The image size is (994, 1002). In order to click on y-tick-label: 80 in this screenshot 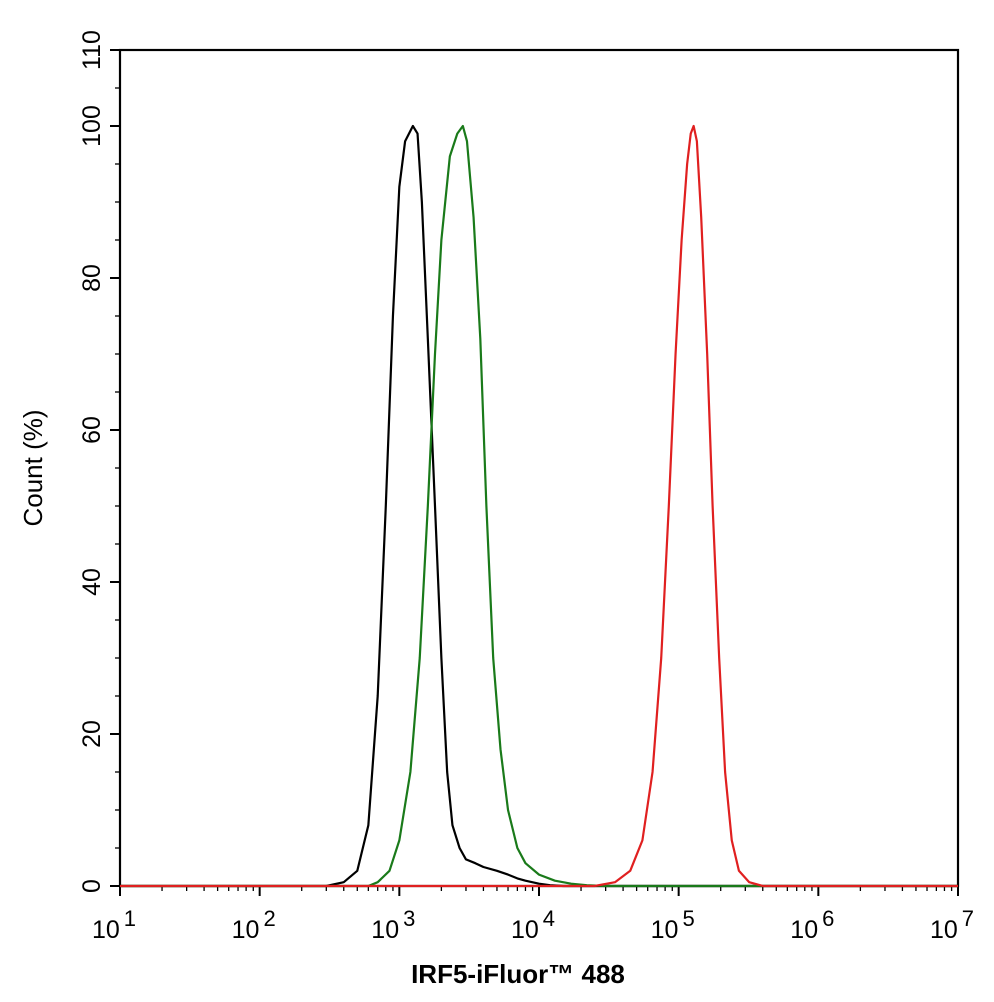, I will do `click(92, 278)`.